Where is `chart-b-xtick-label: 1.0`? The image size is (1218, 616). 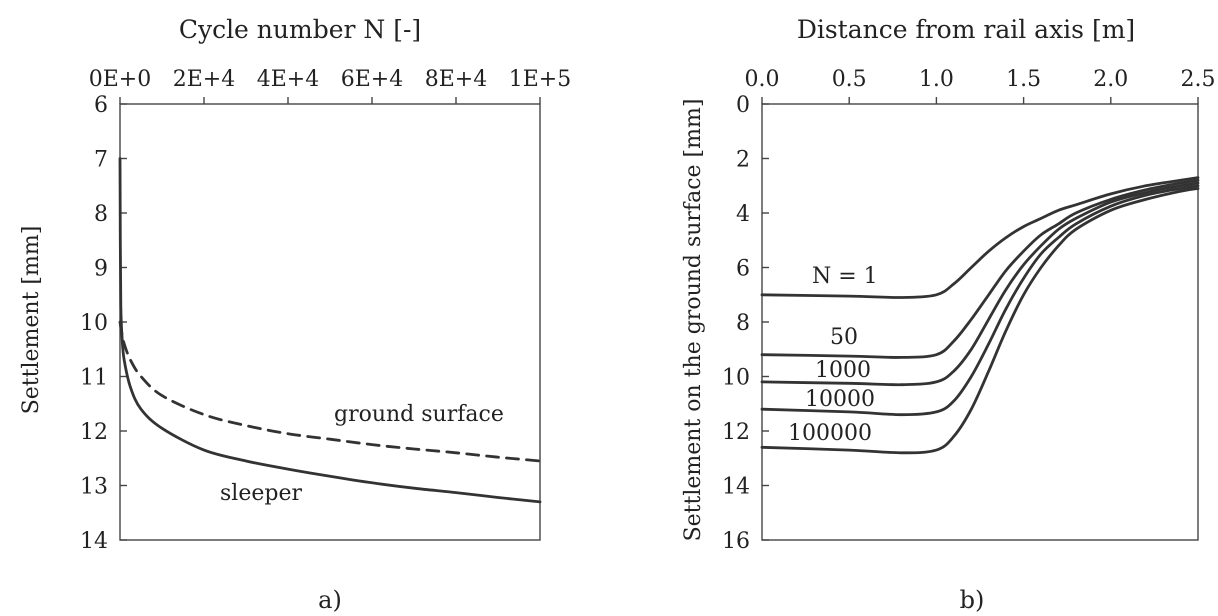 chart-b-xtick-label: 1.0 is located at coordinates (936, 79).